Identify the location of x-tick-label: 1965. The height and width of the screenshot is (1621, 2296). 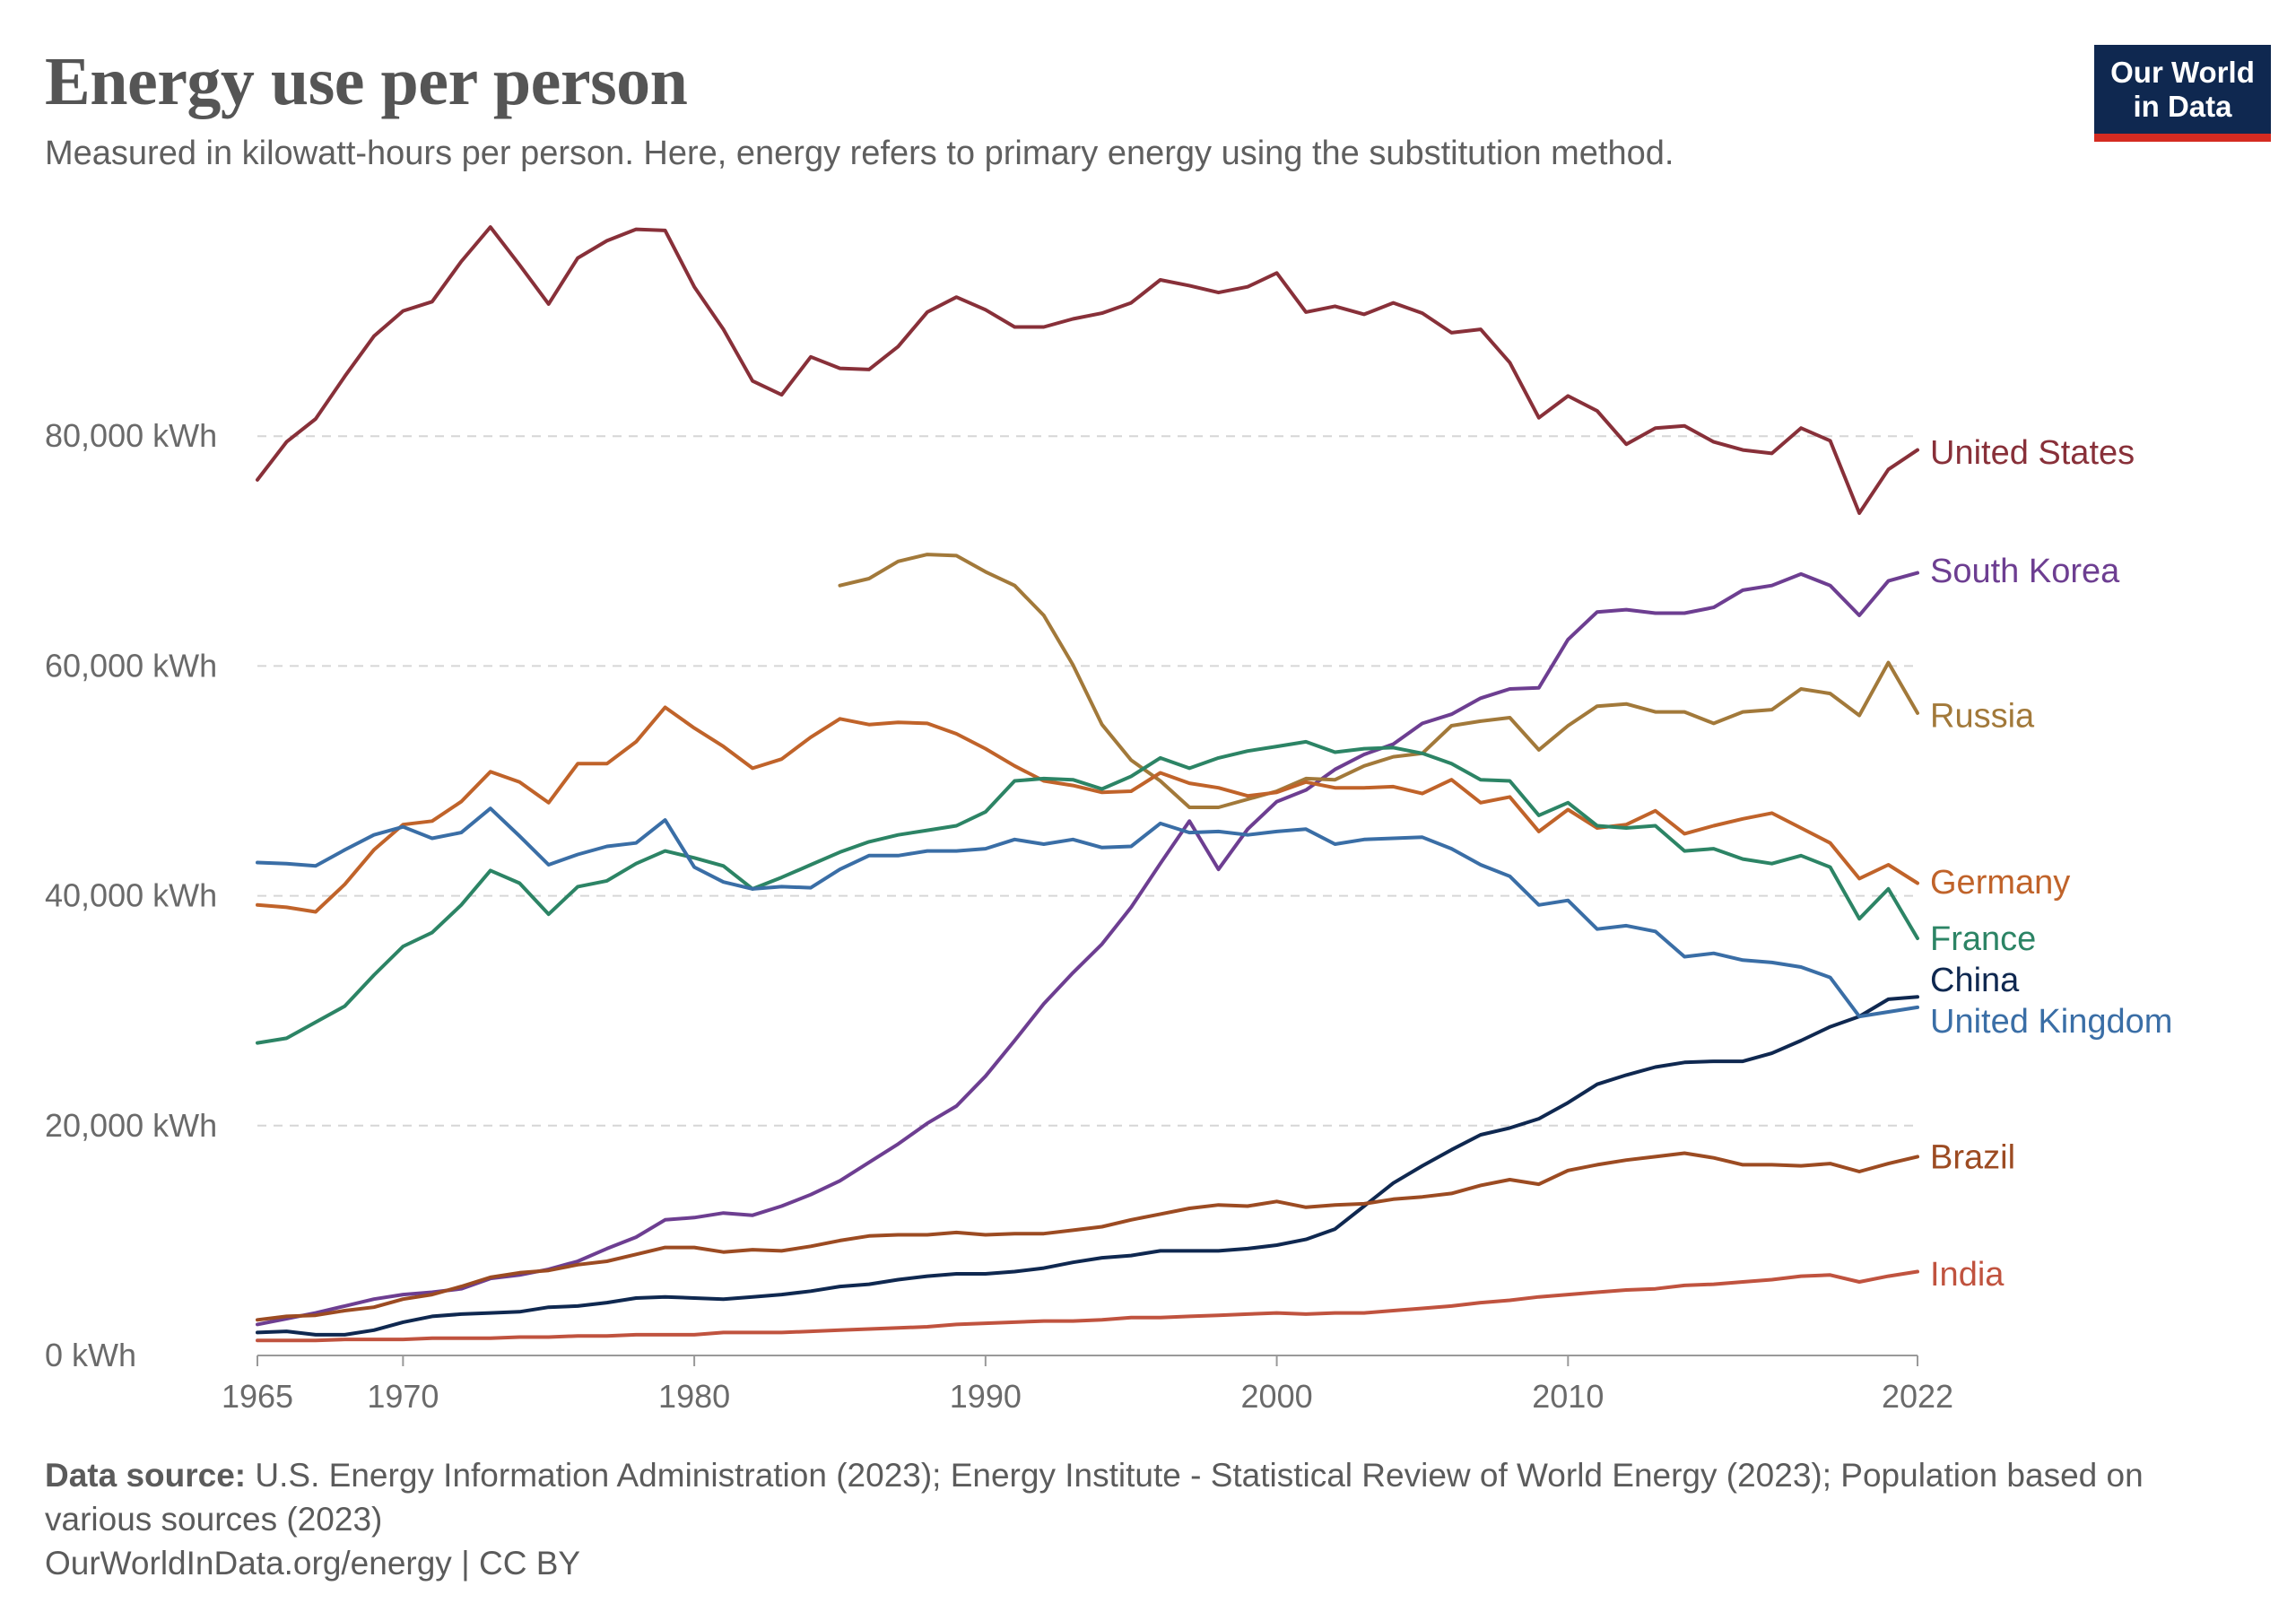
(257, 1396).